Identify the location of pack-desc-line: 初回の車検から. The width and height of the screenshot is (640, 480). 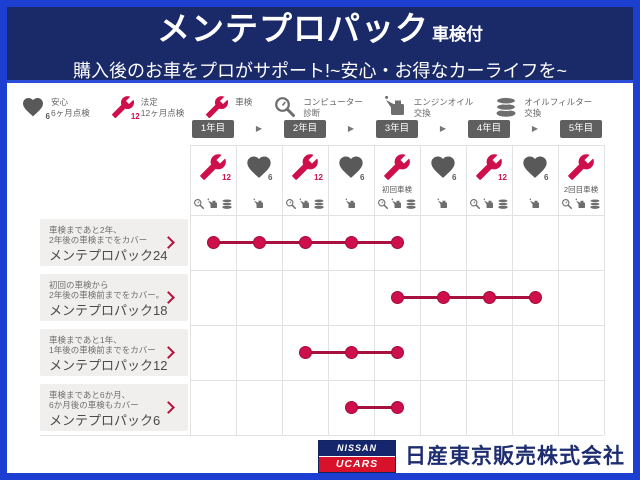
(79, 285).